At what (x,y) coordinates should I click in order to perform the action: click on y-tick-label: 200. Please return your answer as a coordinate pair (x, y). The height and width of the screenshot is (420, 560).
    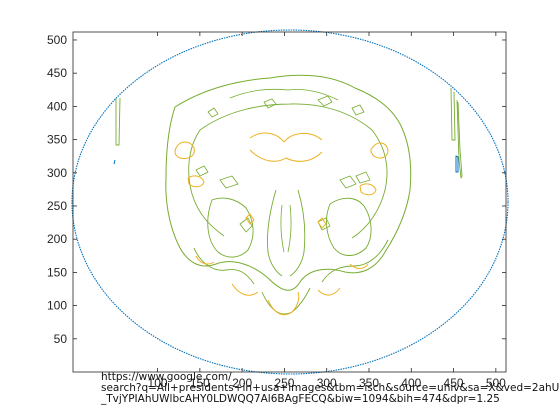
    Looking at the image, I should click on (57, 239).